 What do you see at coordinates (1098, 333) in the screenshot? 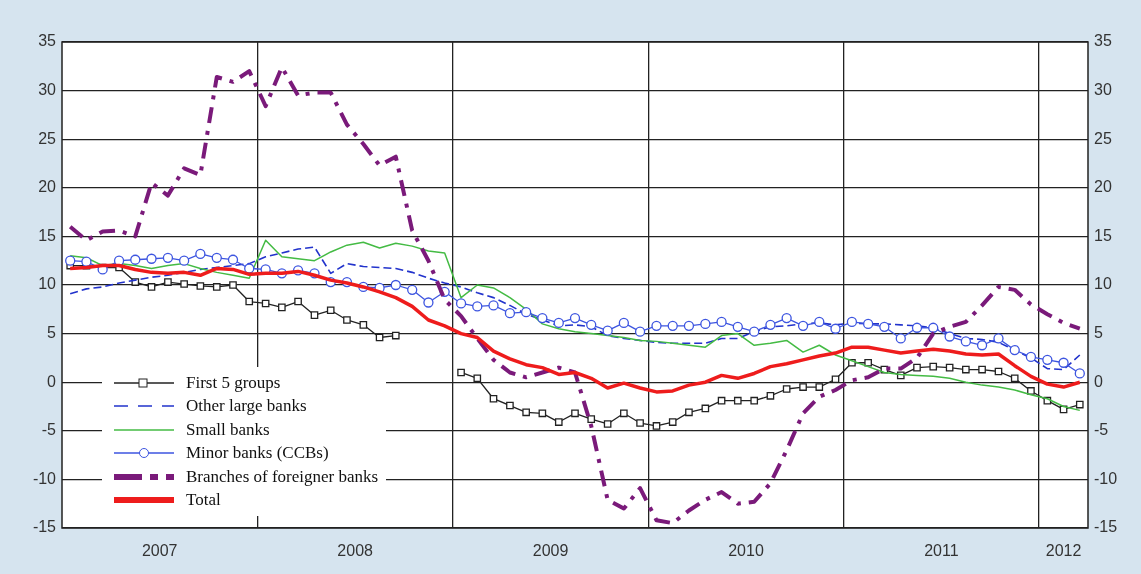
I see `y2-tick-label: 5` at bounding box center [1098, 333].